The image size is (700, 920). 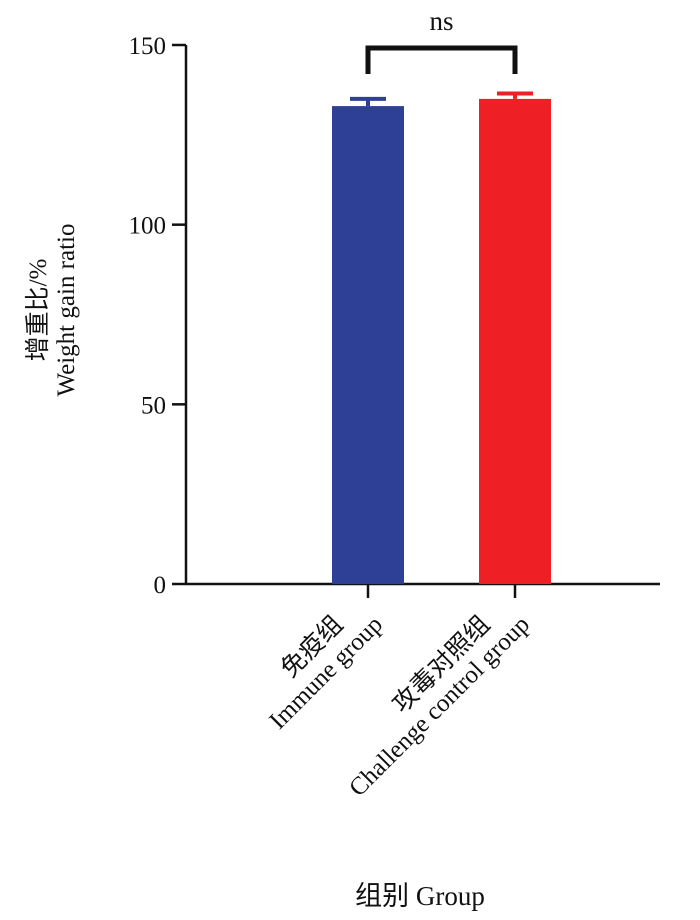 I want to click on significance-label: ns, so click(x=441, y=21).